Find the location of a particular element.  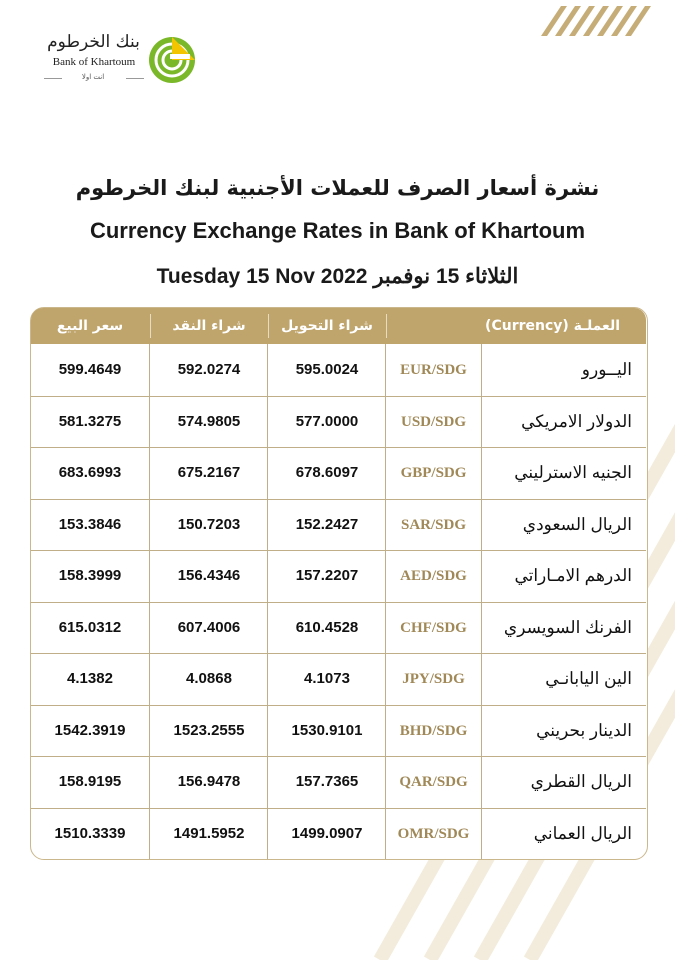

header-currency: العملـة (Currency) is located at coordinates (552, 326).